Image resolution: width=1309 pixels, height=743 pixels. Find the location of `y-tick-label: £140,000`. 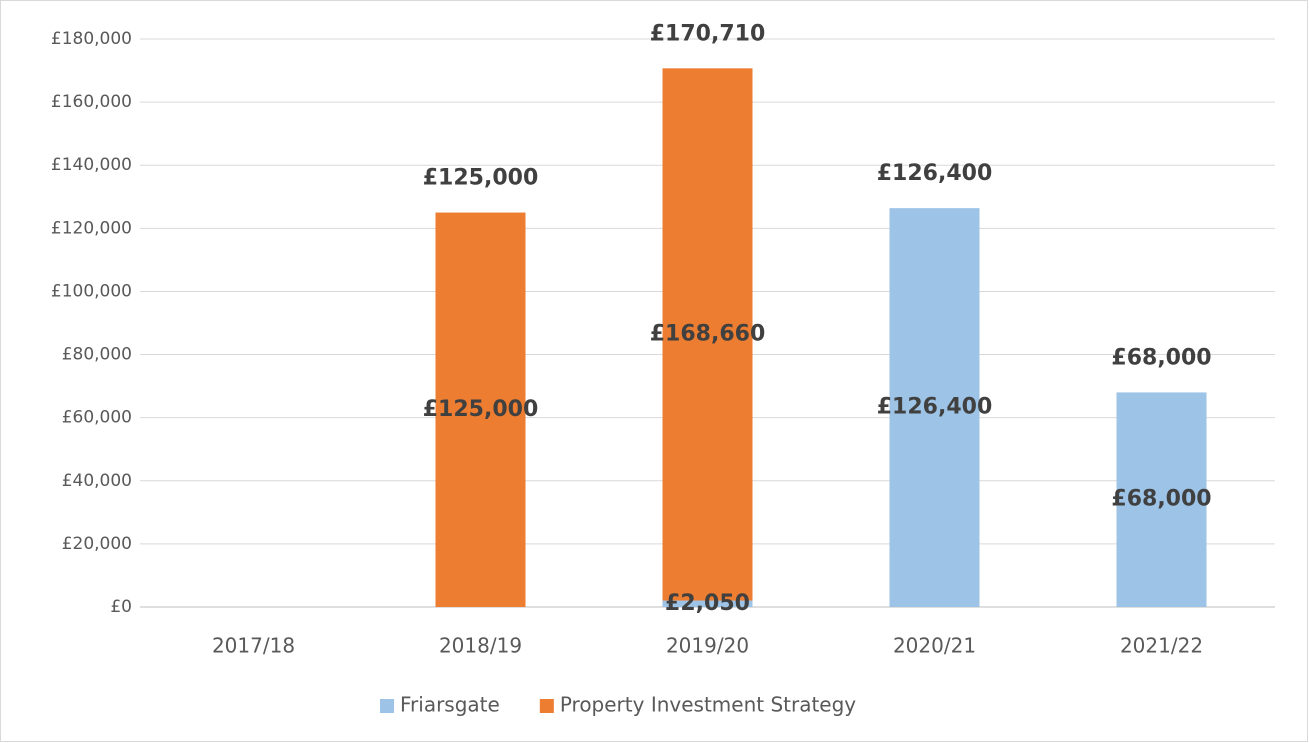

y-tick-label: £140,000 is located at coordinates (91, 165).